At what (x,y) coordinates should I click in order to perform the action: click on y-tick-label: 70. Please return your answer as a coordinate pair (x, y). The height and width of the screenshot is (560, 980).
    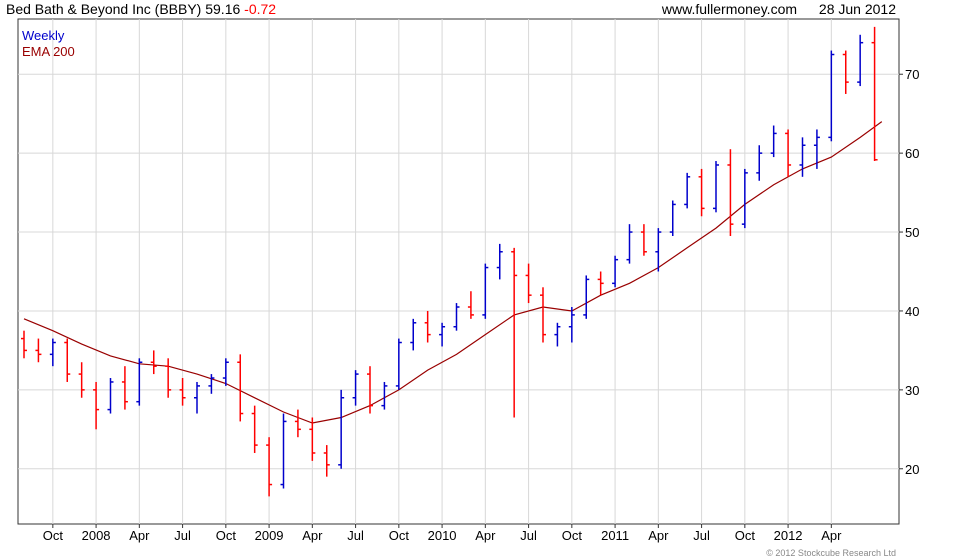
    Looking at the image, I should click on (912, 74).